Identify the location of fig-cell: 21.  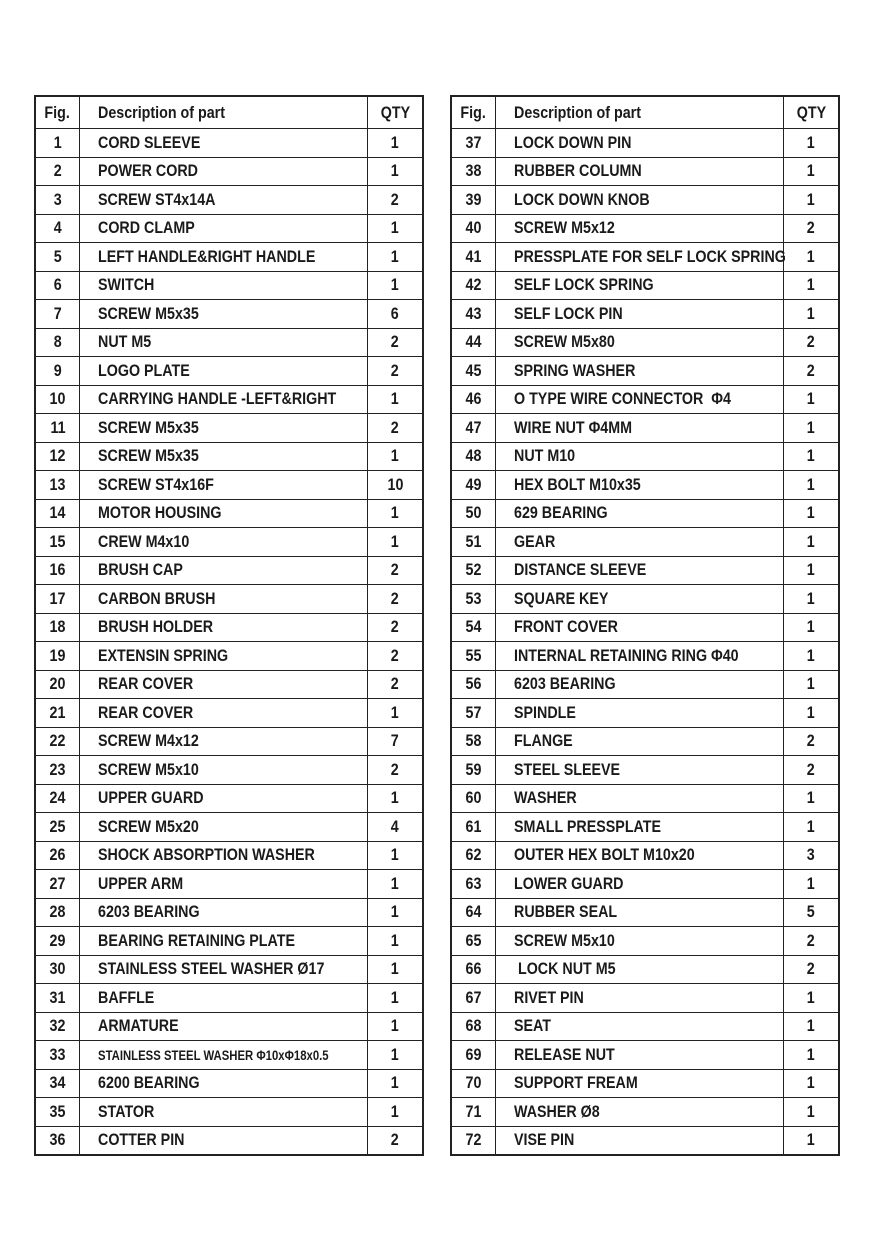
(57, 713).